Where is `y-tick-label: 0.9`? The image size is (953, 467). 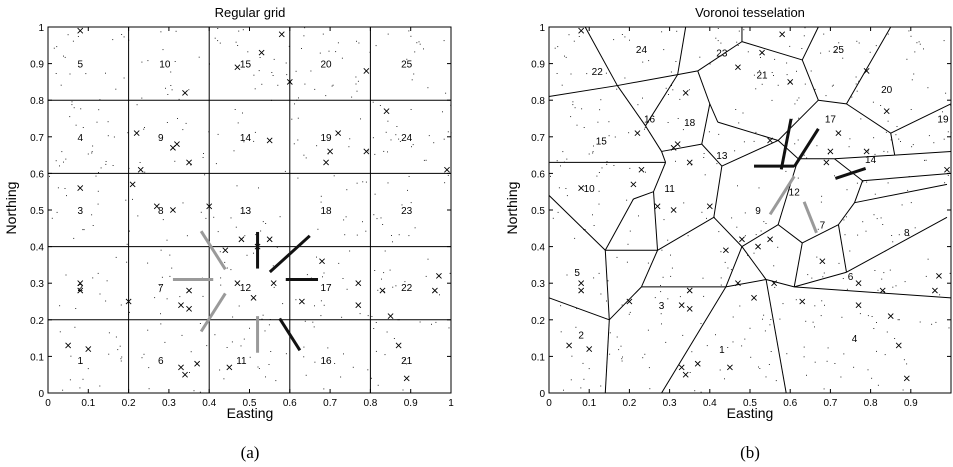
y-tick-label: 0.9 is located at coordinates (538, 65).